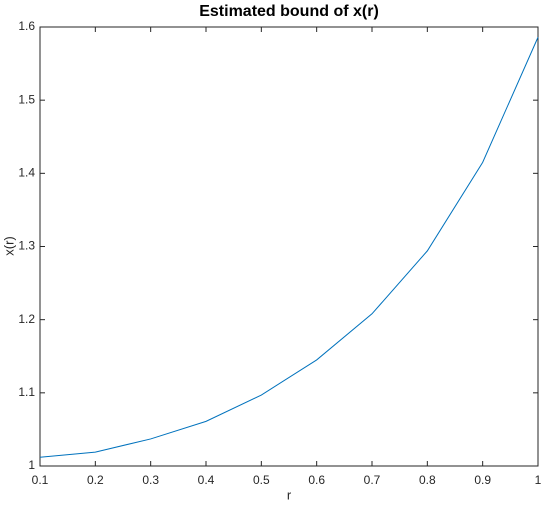  I want to click on x-tick-label: 0.7, so click(372, 480).